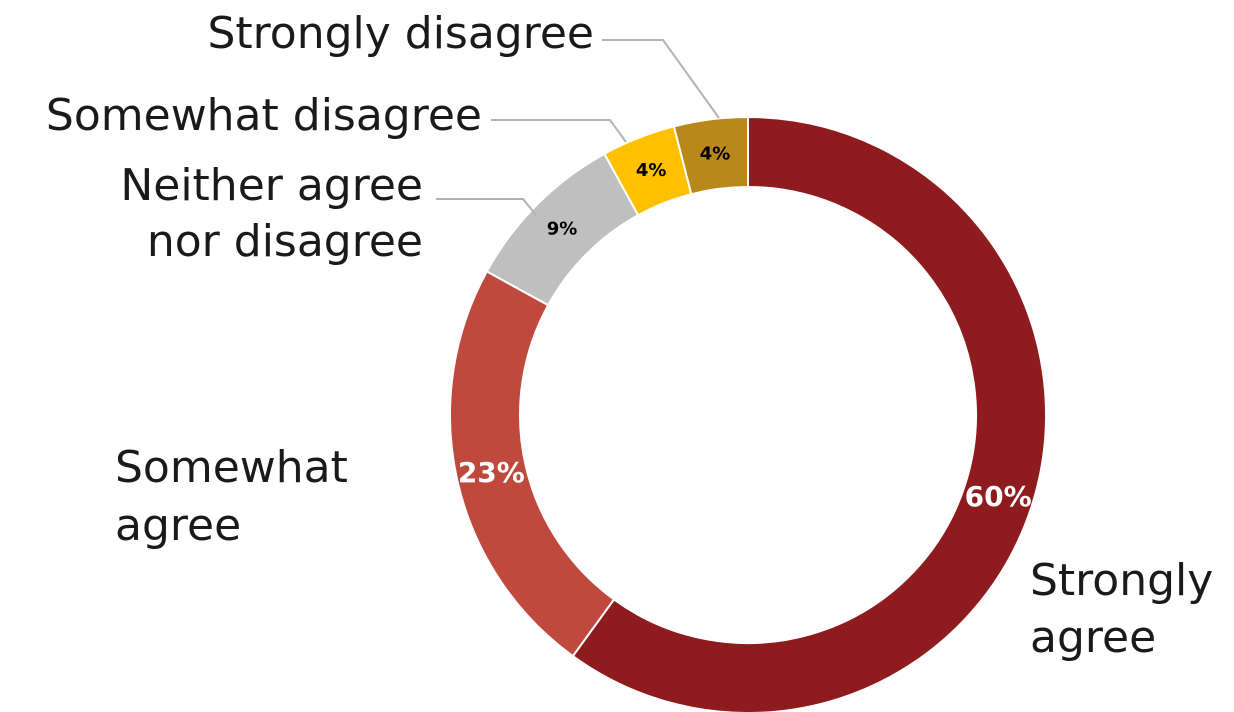  Describe the element at coordinates (715, 154) in the screenshot. I see `slice-value-strongly-disagree: 4%` at that location.